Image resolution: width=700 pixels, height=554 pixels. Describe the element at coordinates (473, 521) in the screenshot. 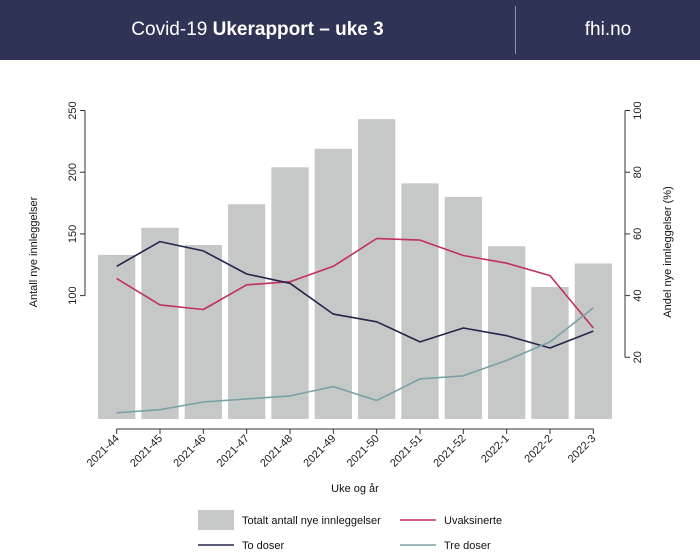

I see `legend-label-uvaksinerte: Uvaksinerte` at that location.